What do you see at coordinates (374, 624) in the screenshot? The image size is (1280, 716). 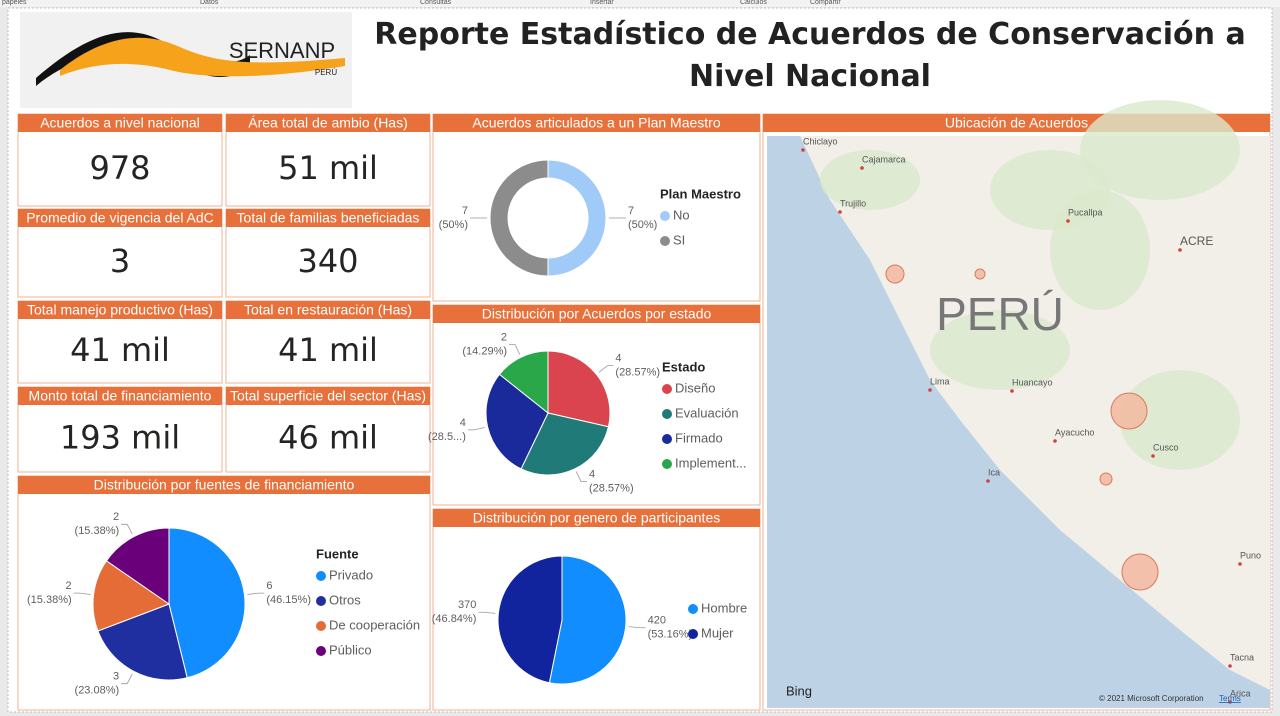 I see `legend-label: De cooperación` at bounding box center [374, 624].